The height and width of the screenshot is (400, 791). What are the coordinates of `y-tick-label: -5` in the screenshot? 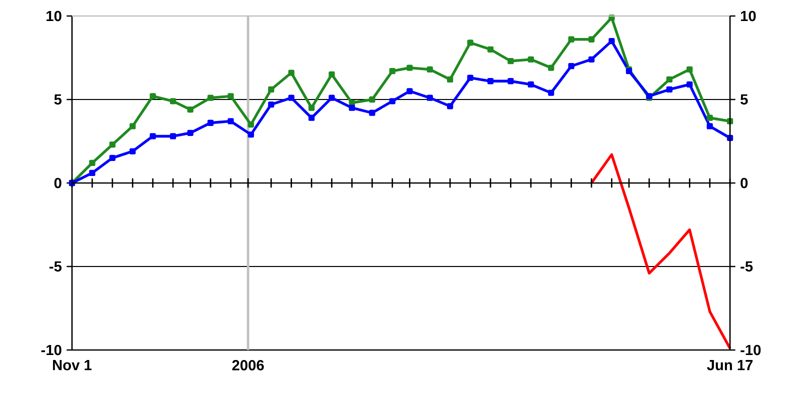 It's located at (55, 266).